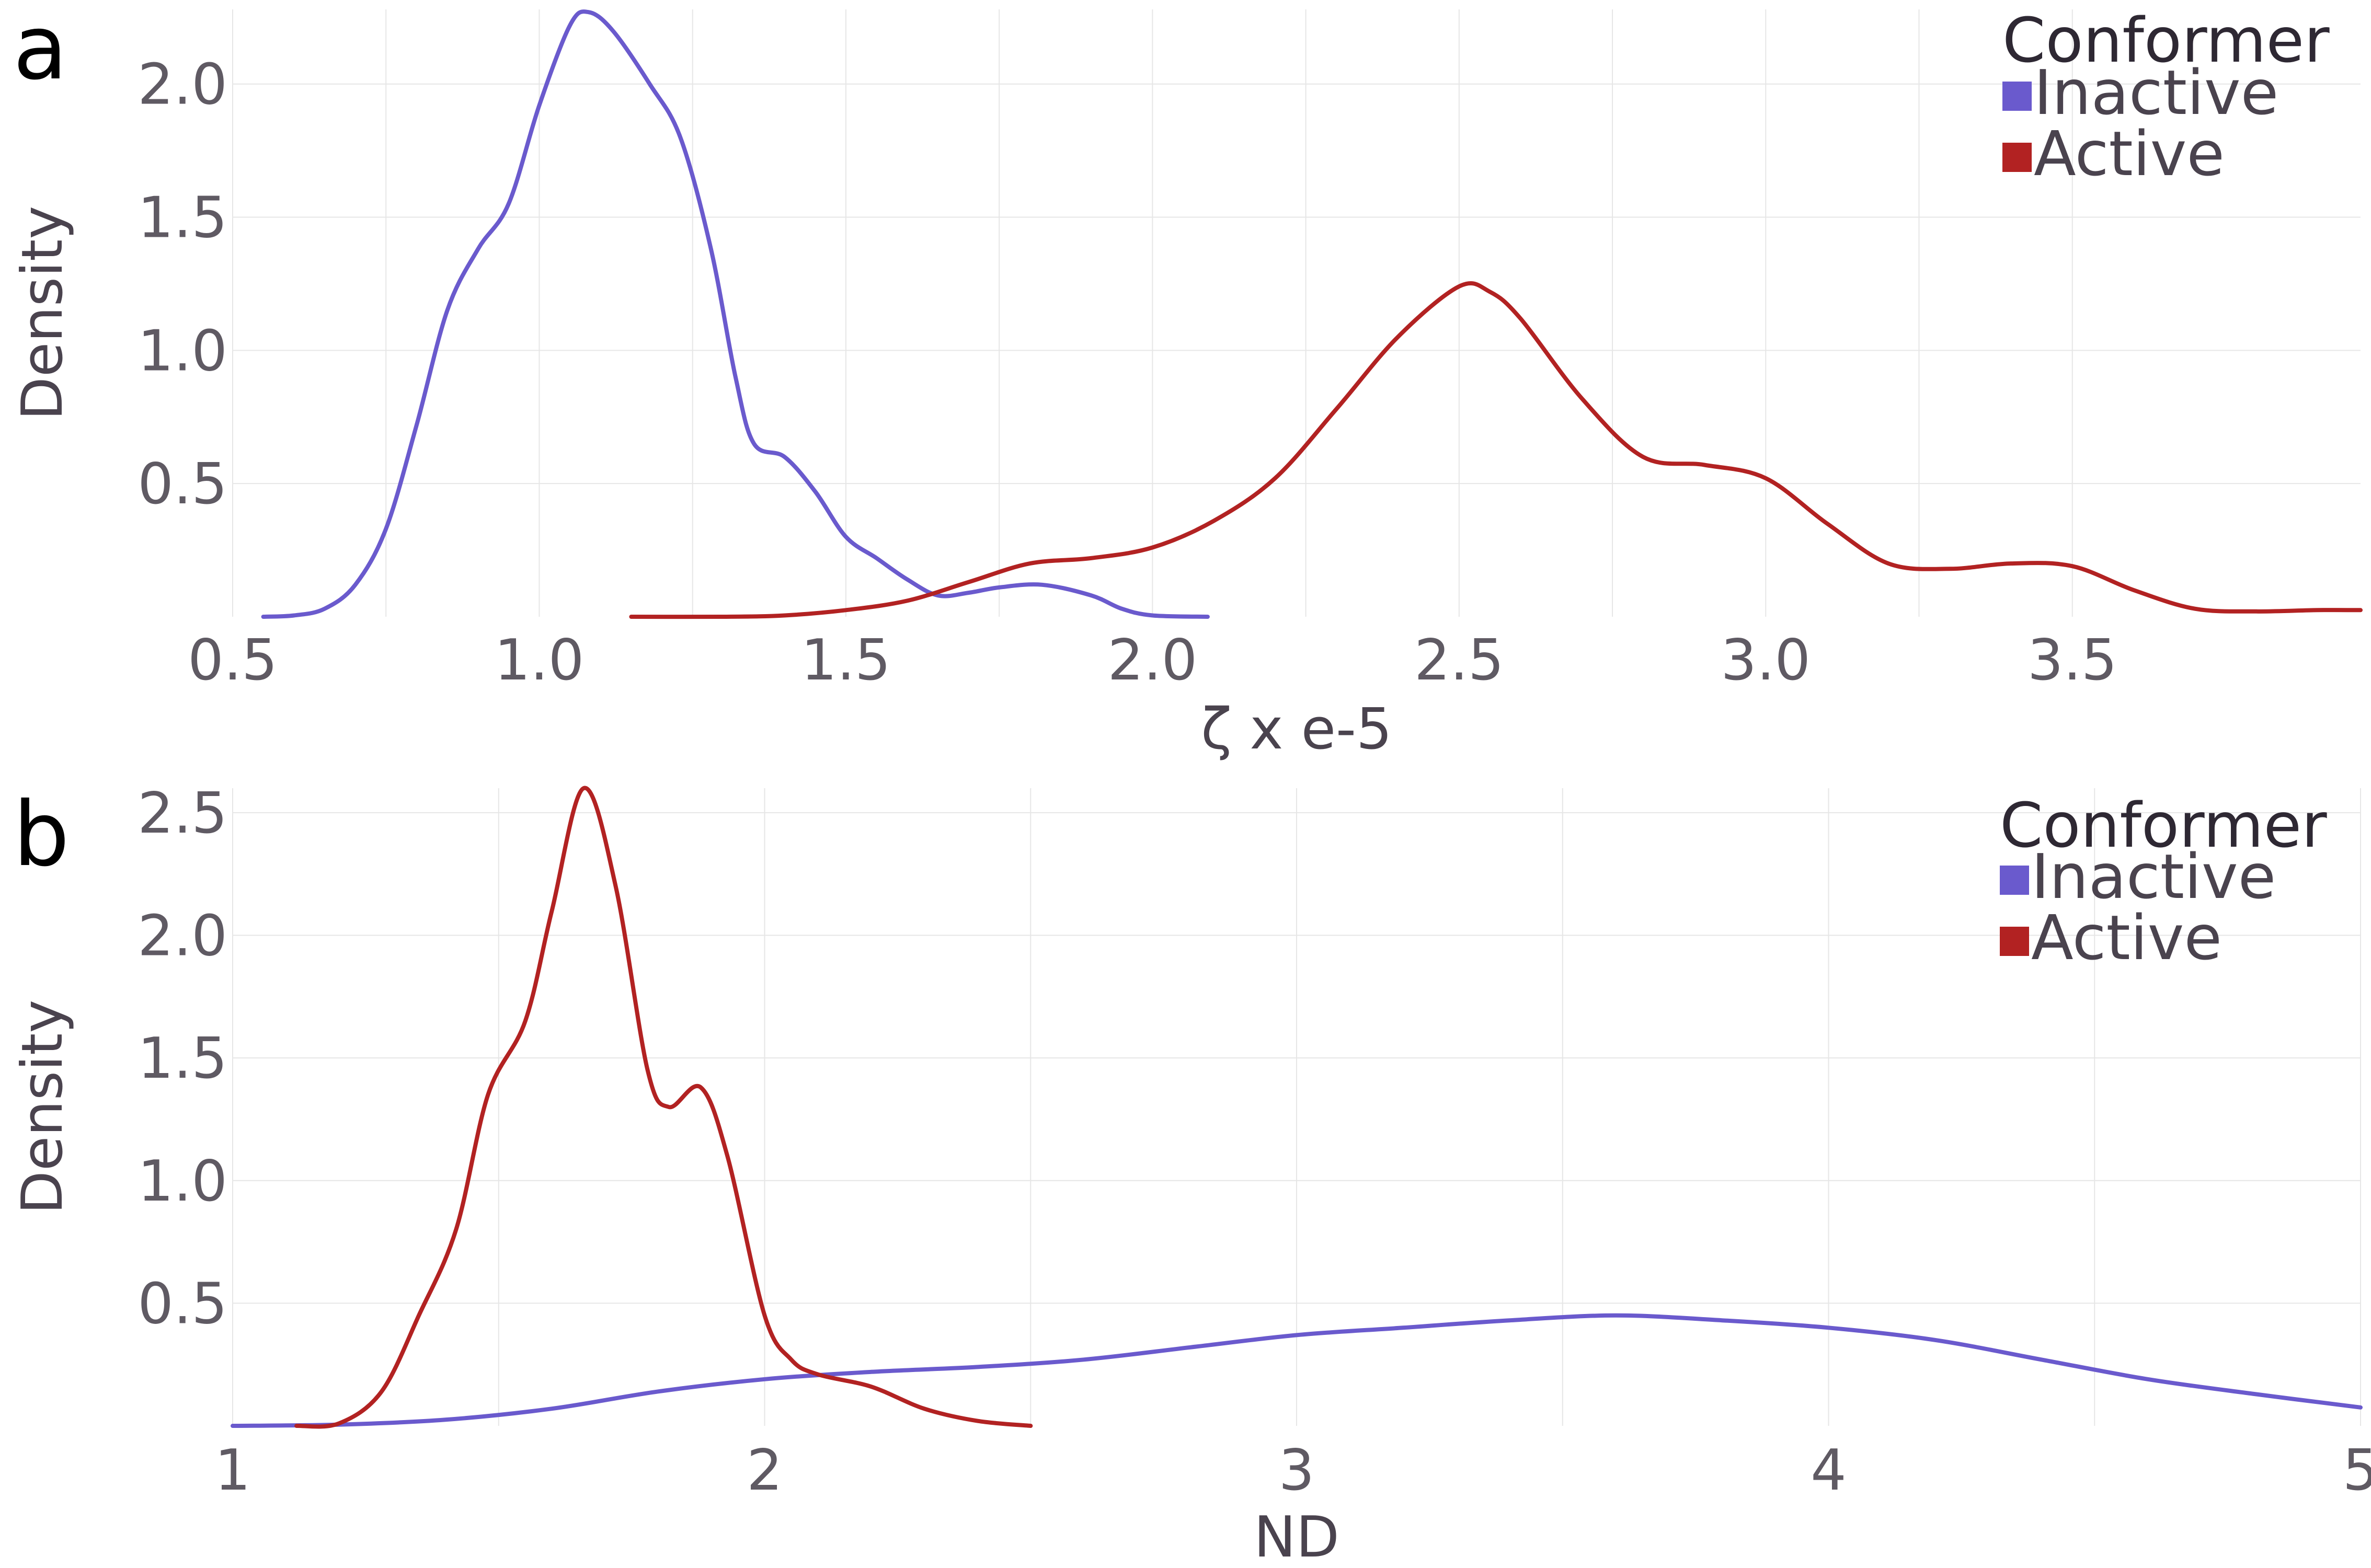  What do you see at coordinates (1829, 1470) in the screenshot?
I see `x-tick-label: 4` at bounding box center [1829, 1470].